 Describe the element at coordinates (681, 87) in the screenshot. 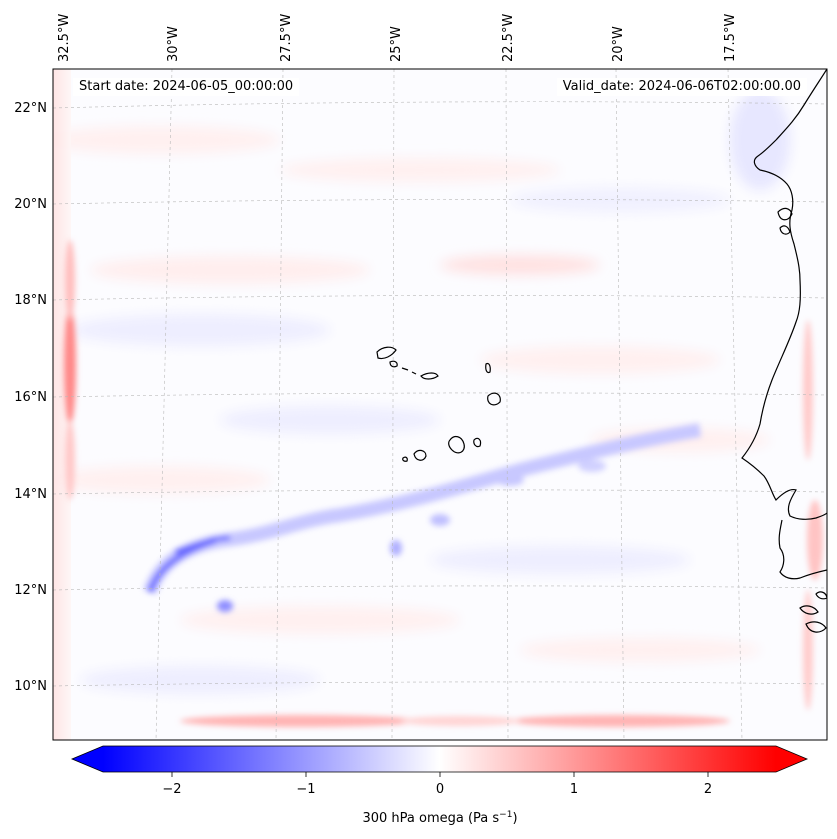

I see `valid-date-label: Valid_date: 2024-06-06T02:00:00.00` at that location.